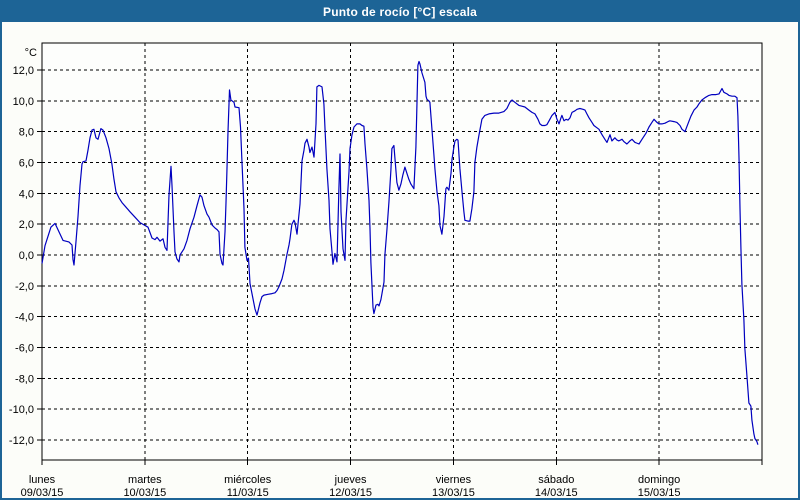 This screenshot has height=500, width=800. Describe the element at coordinates (24, 318) in the screenshot. I see `y-tick-label: -4,0` at that location.